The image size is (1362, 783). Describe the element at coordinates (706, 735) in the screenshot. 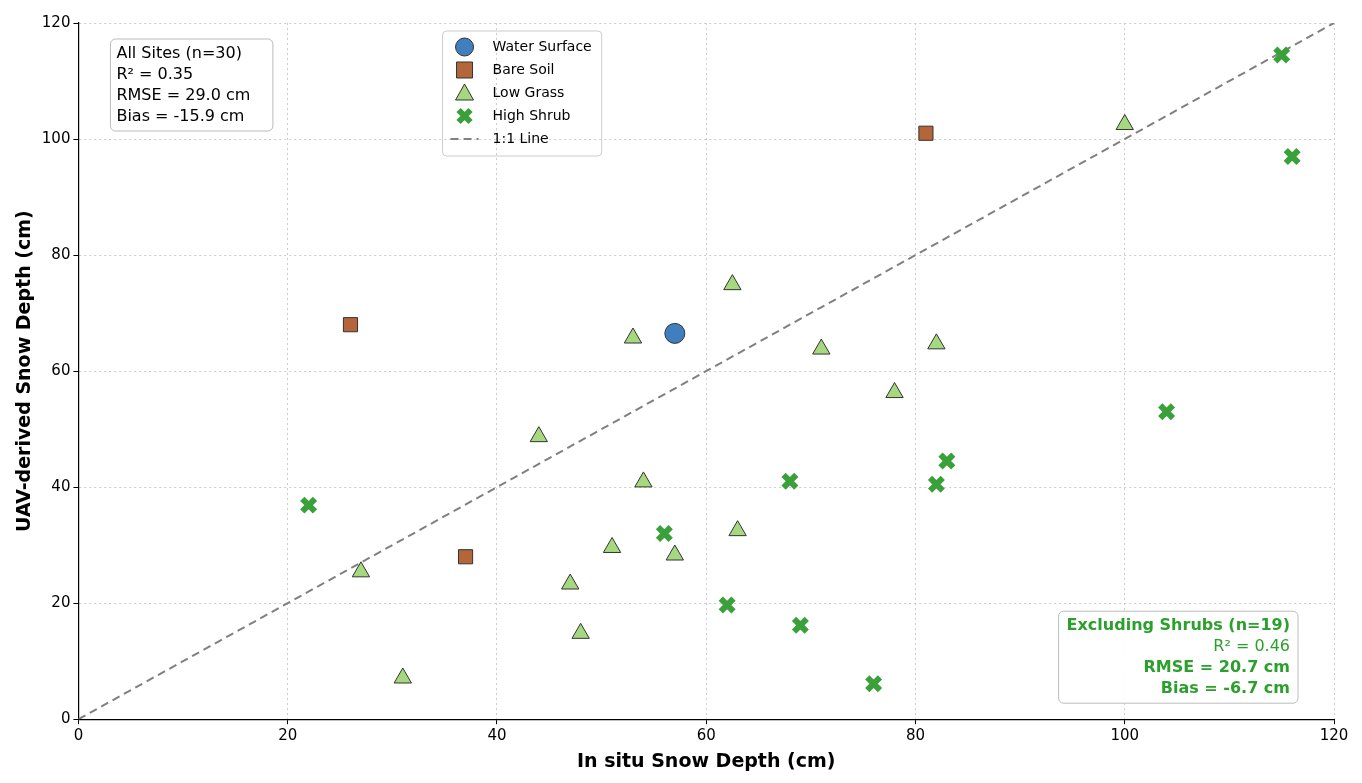

I see `x-tick-label: 60` at that location.